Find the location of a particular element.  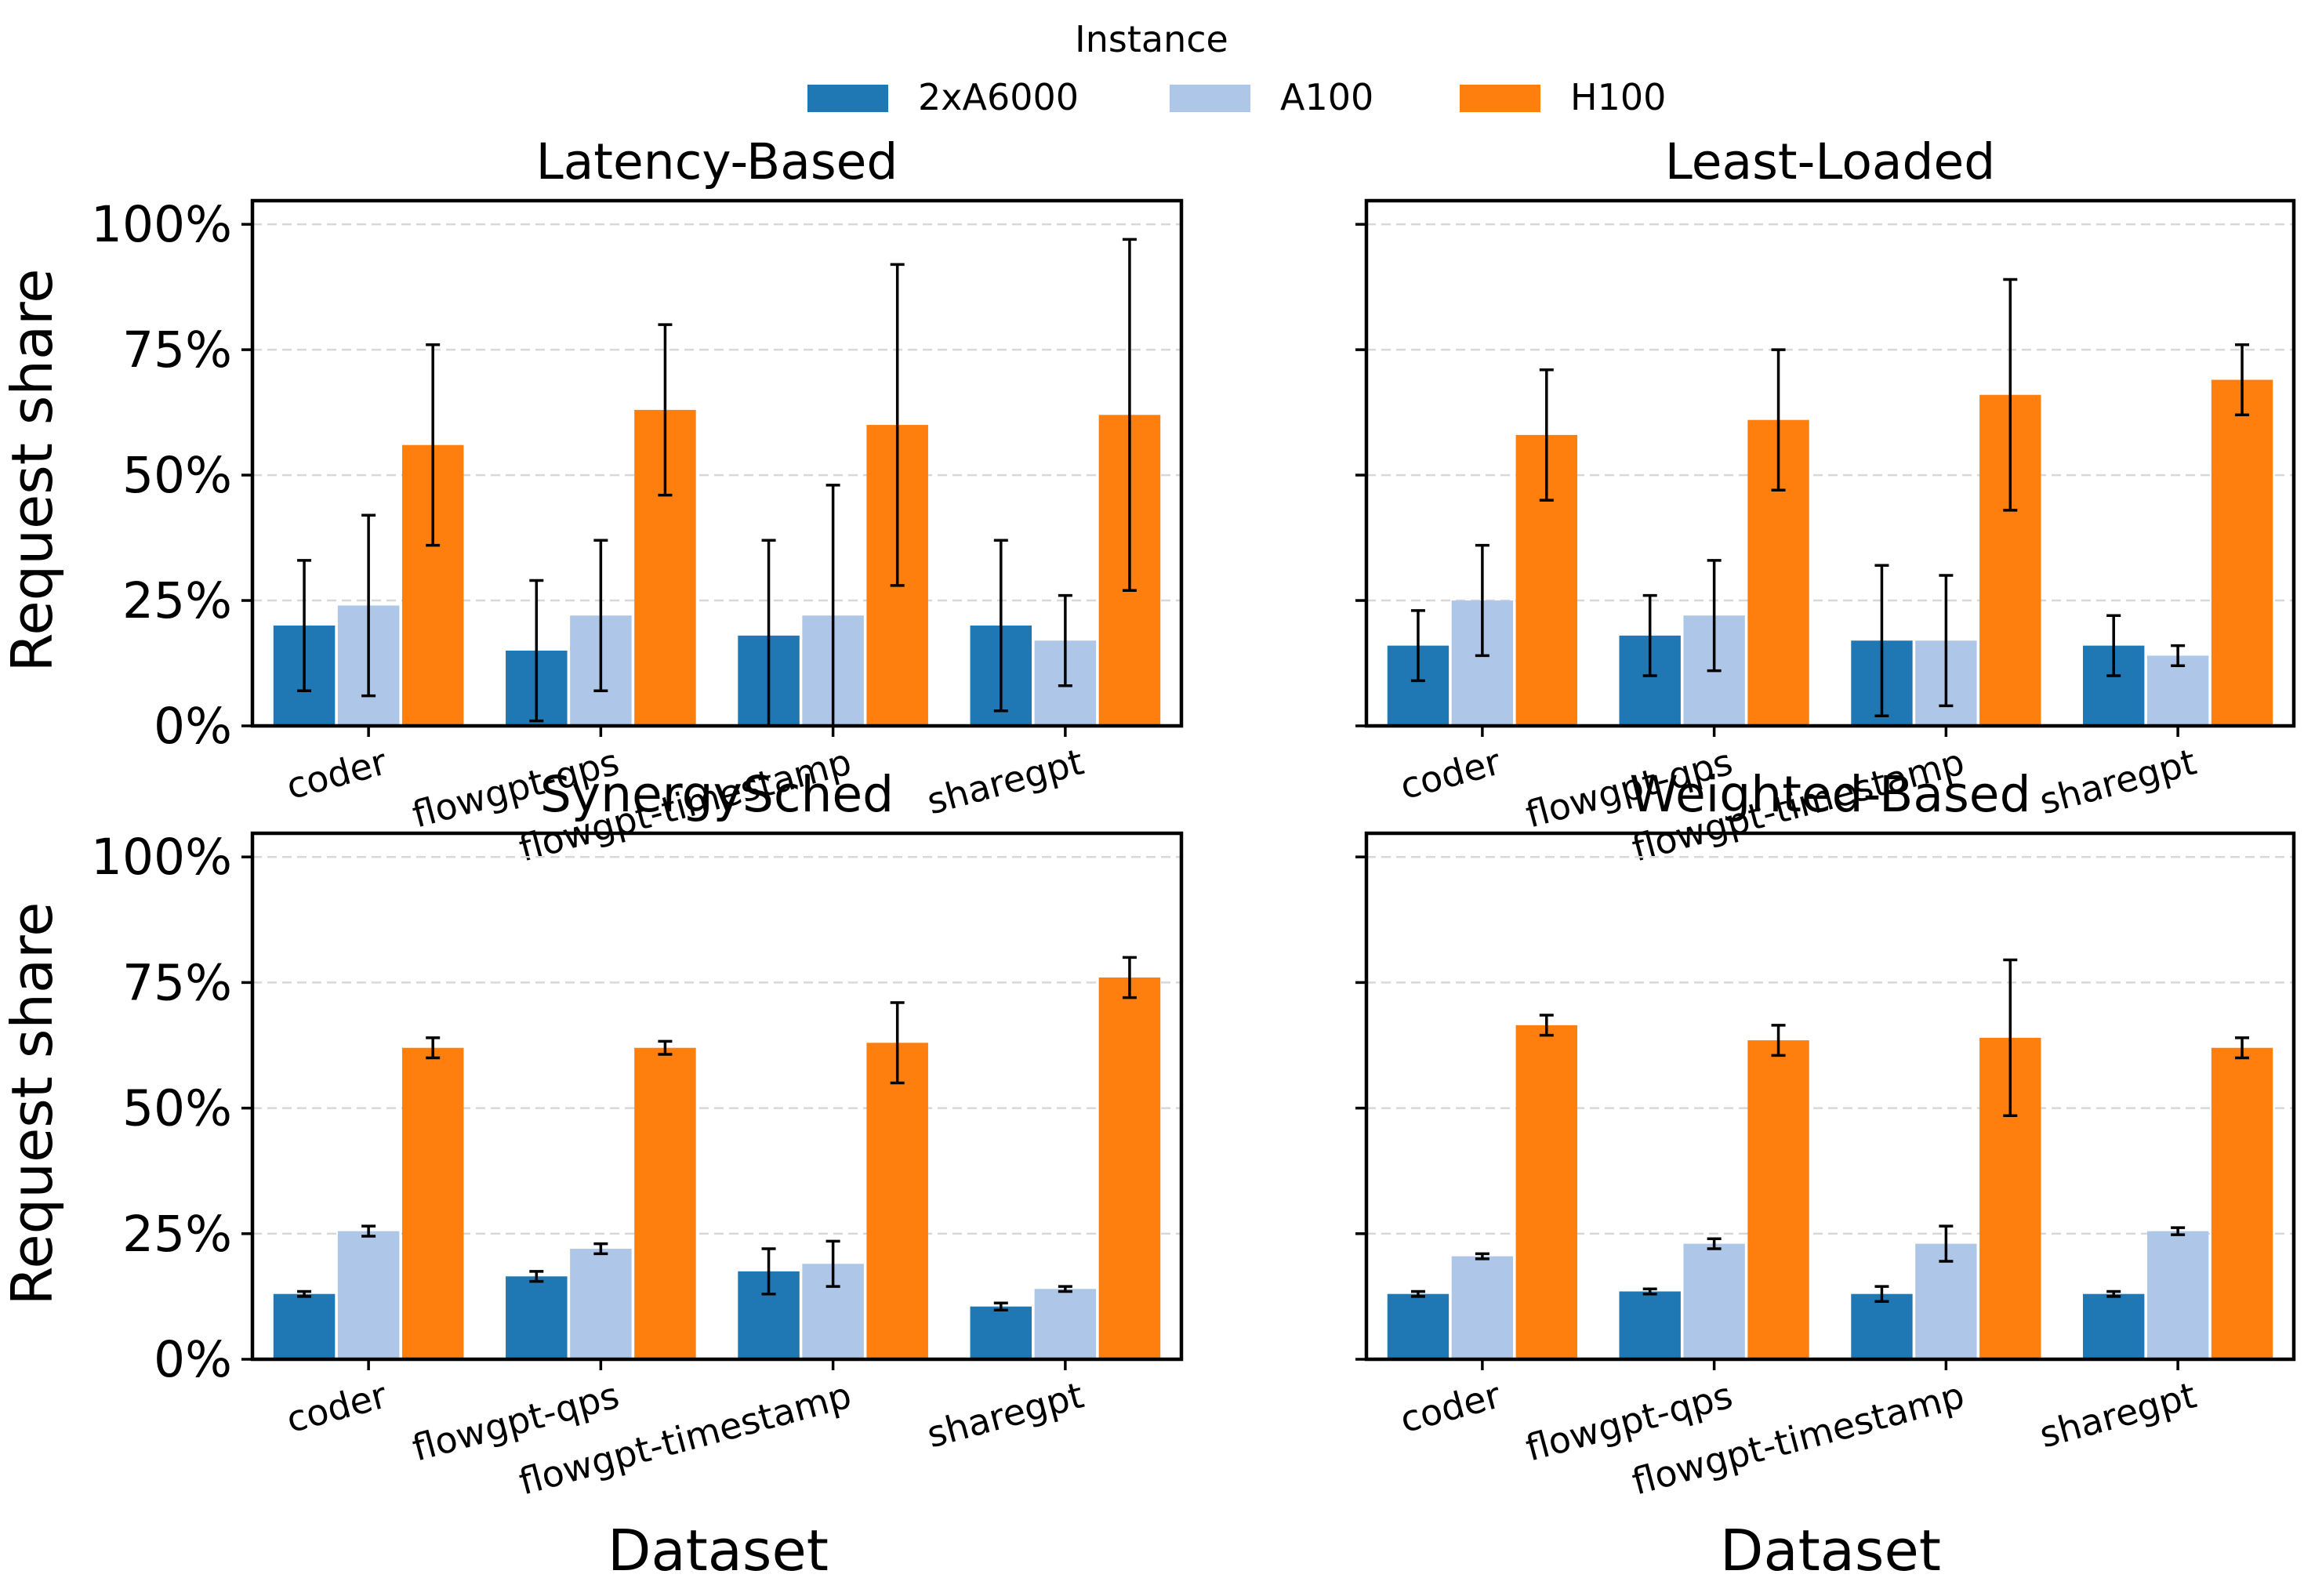

legend: Instance 2xA6000 A100 H100 is located at coordinates (1236, 68).